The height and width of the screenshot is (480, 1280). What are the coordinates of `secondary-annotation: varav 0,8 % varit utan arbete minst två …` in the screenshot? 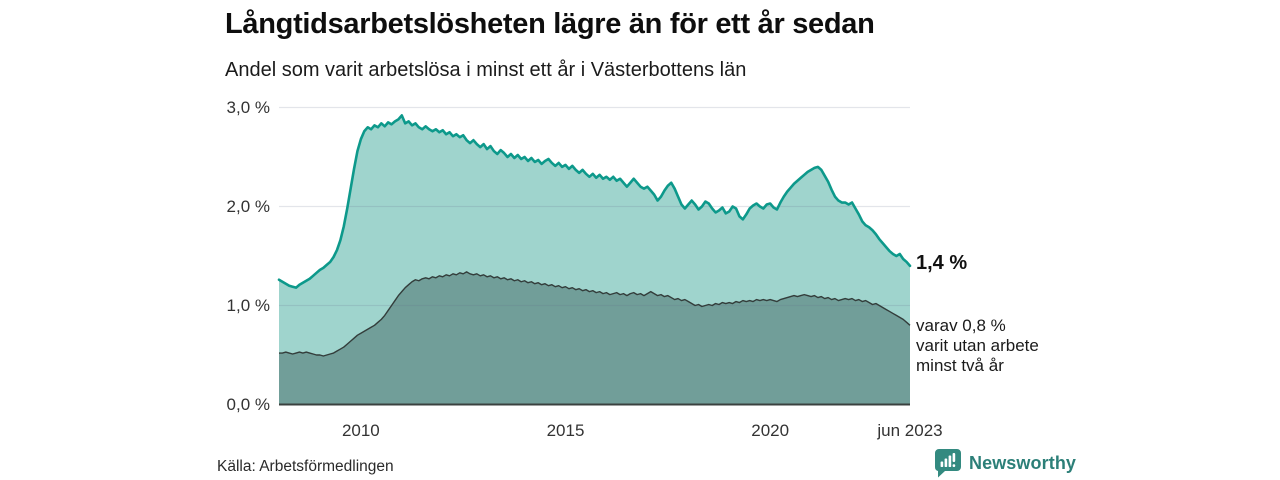 It's located at (977, 346).